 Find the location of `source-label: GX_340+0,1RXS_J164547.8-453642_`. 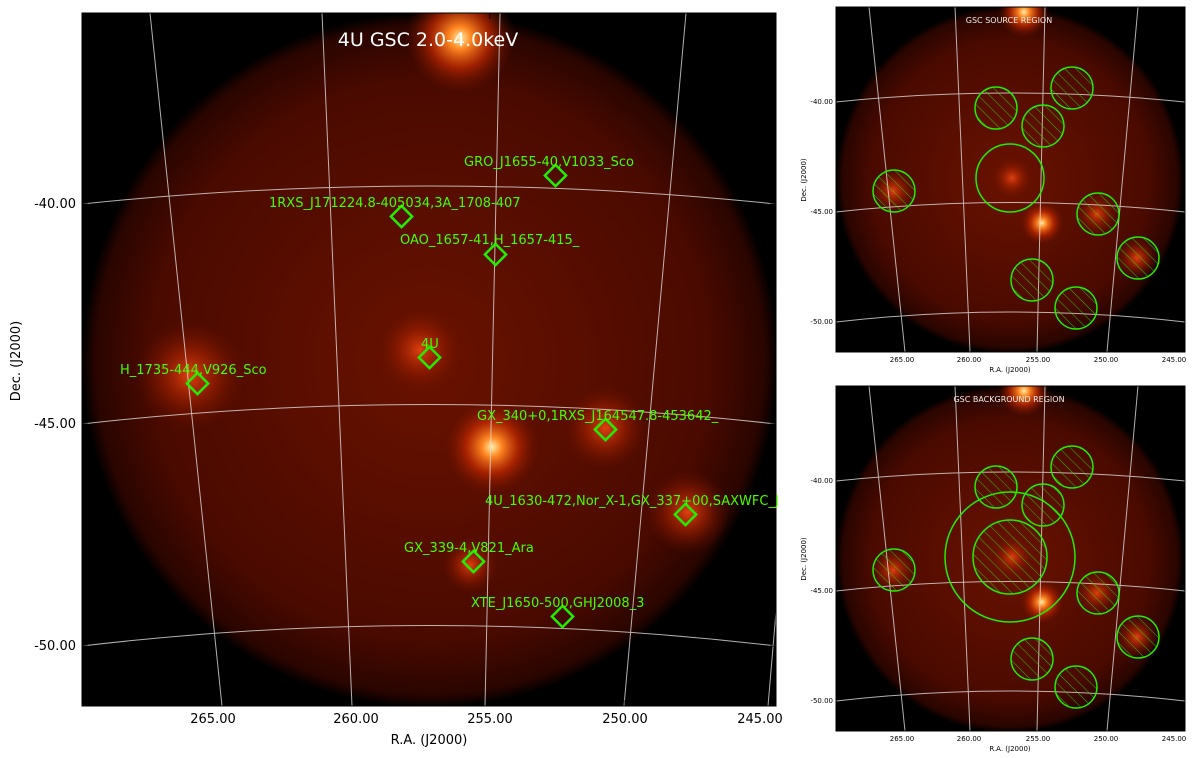

source-label: GX_340+0,1RXS_J164547.8-453642_ is located at coordinates (598, 416).